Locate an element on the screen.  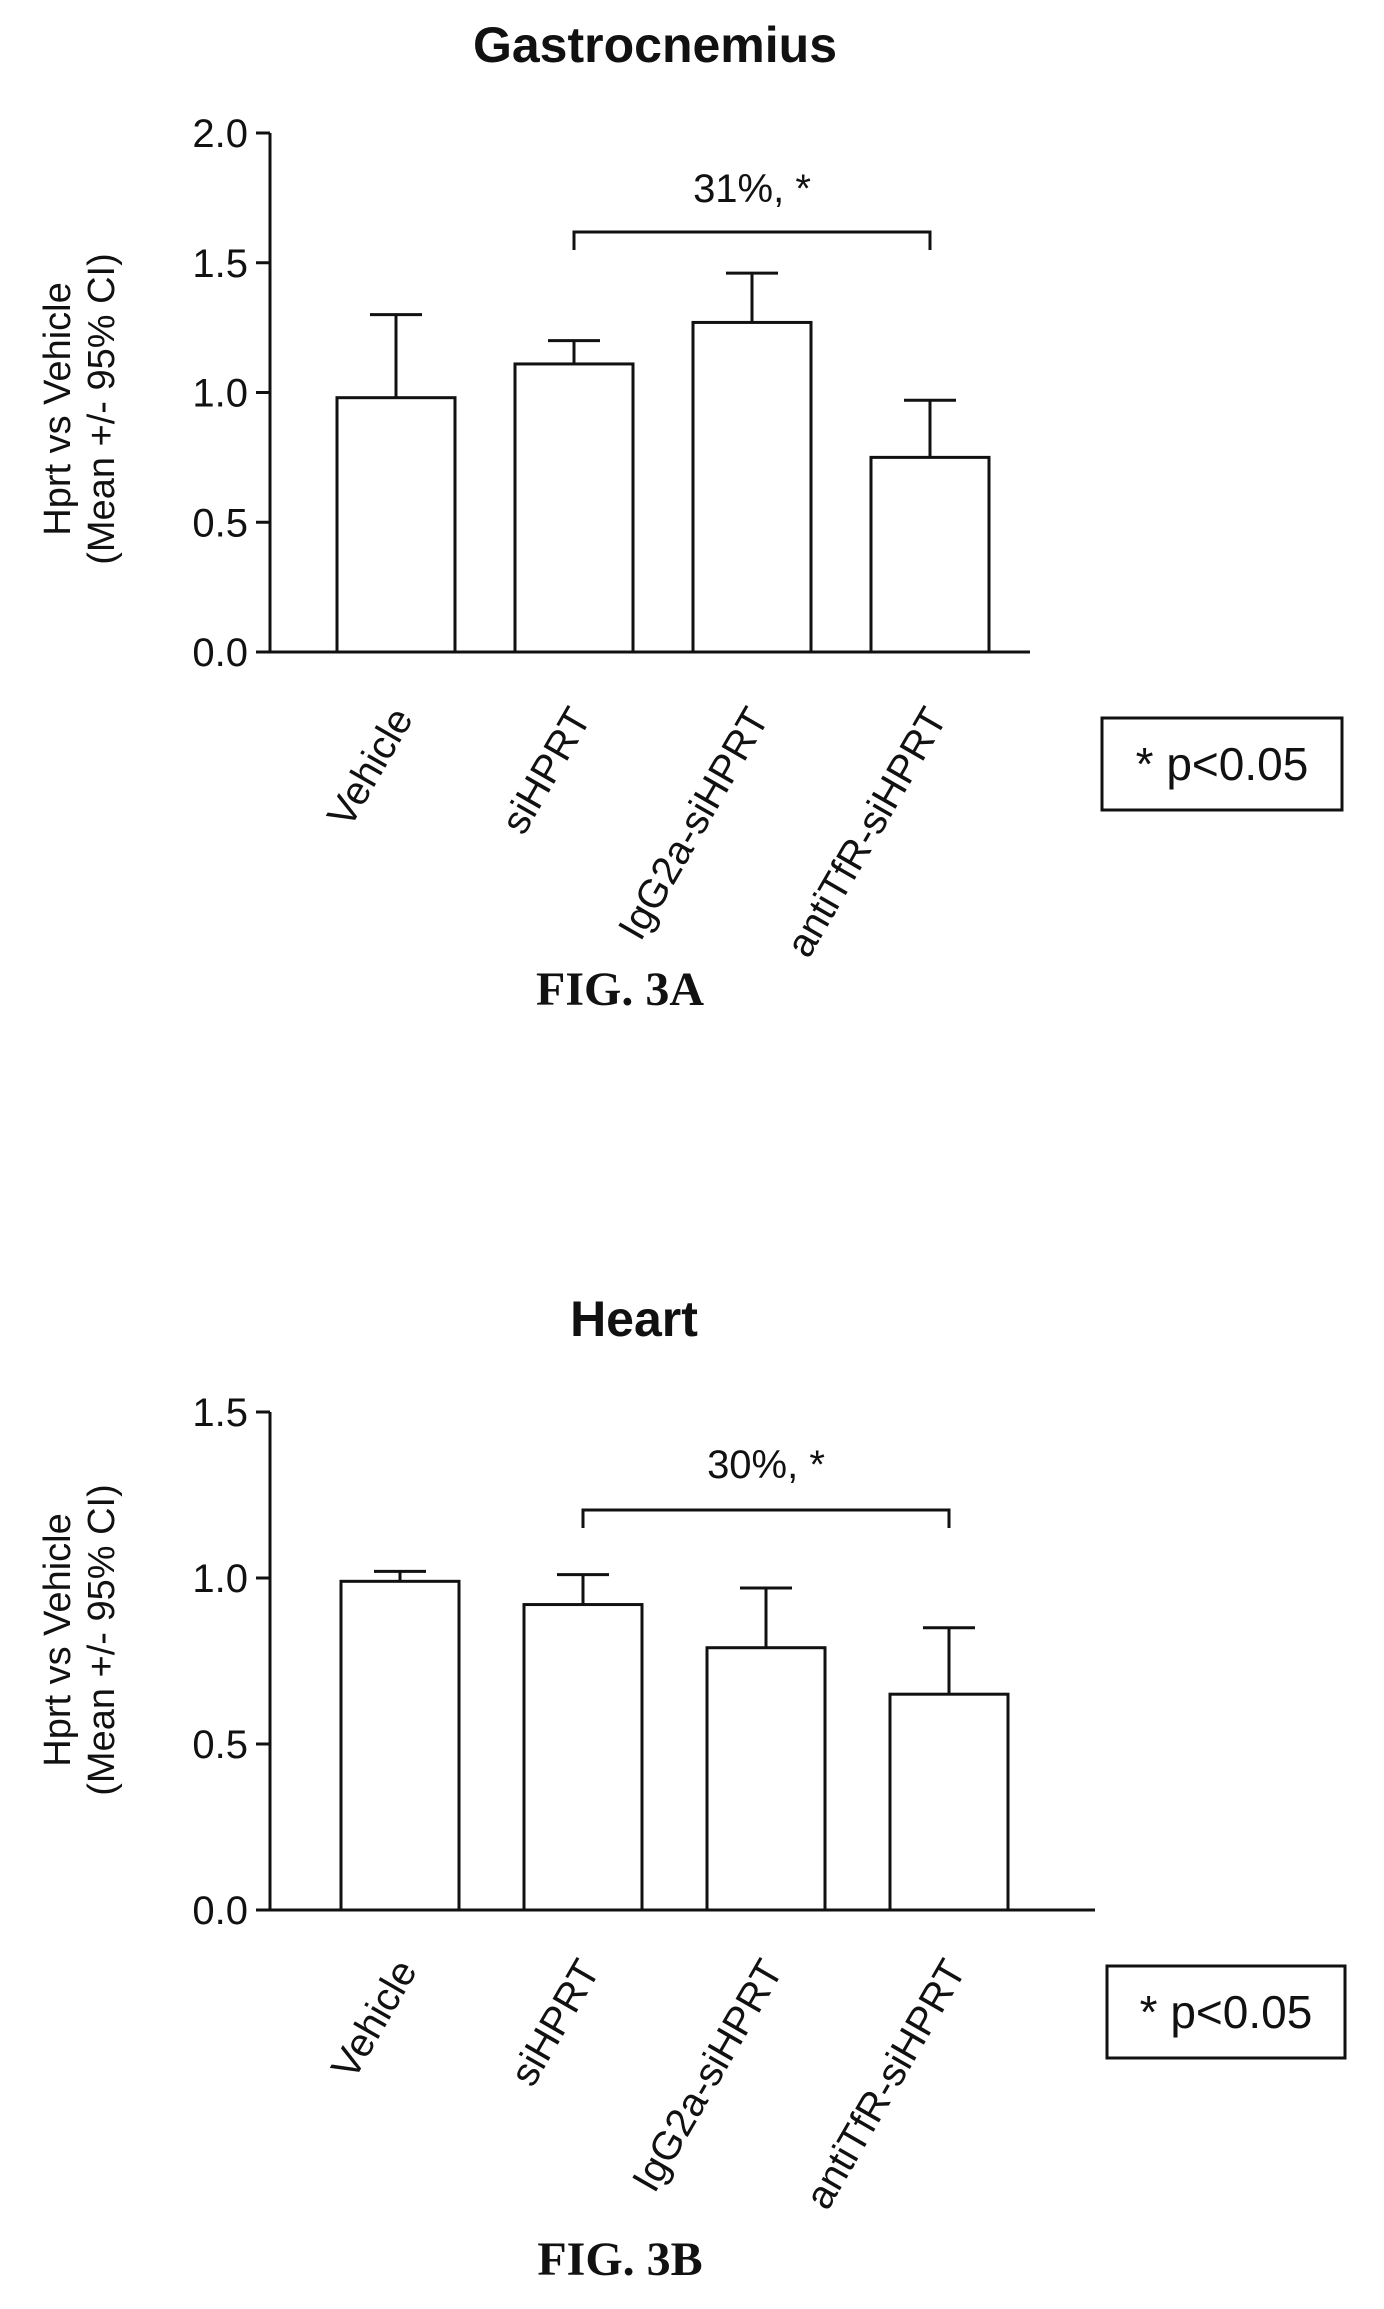
y-tick-label: 2.0 is located at coordinates (220, 134).